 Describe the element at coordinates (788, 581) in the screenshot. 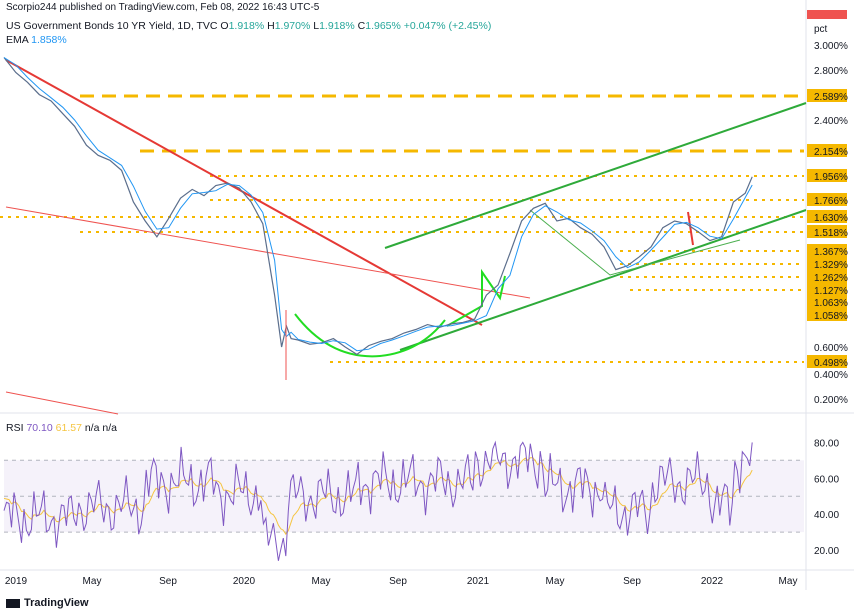

I see `time-tick-label-10: May` at that location.